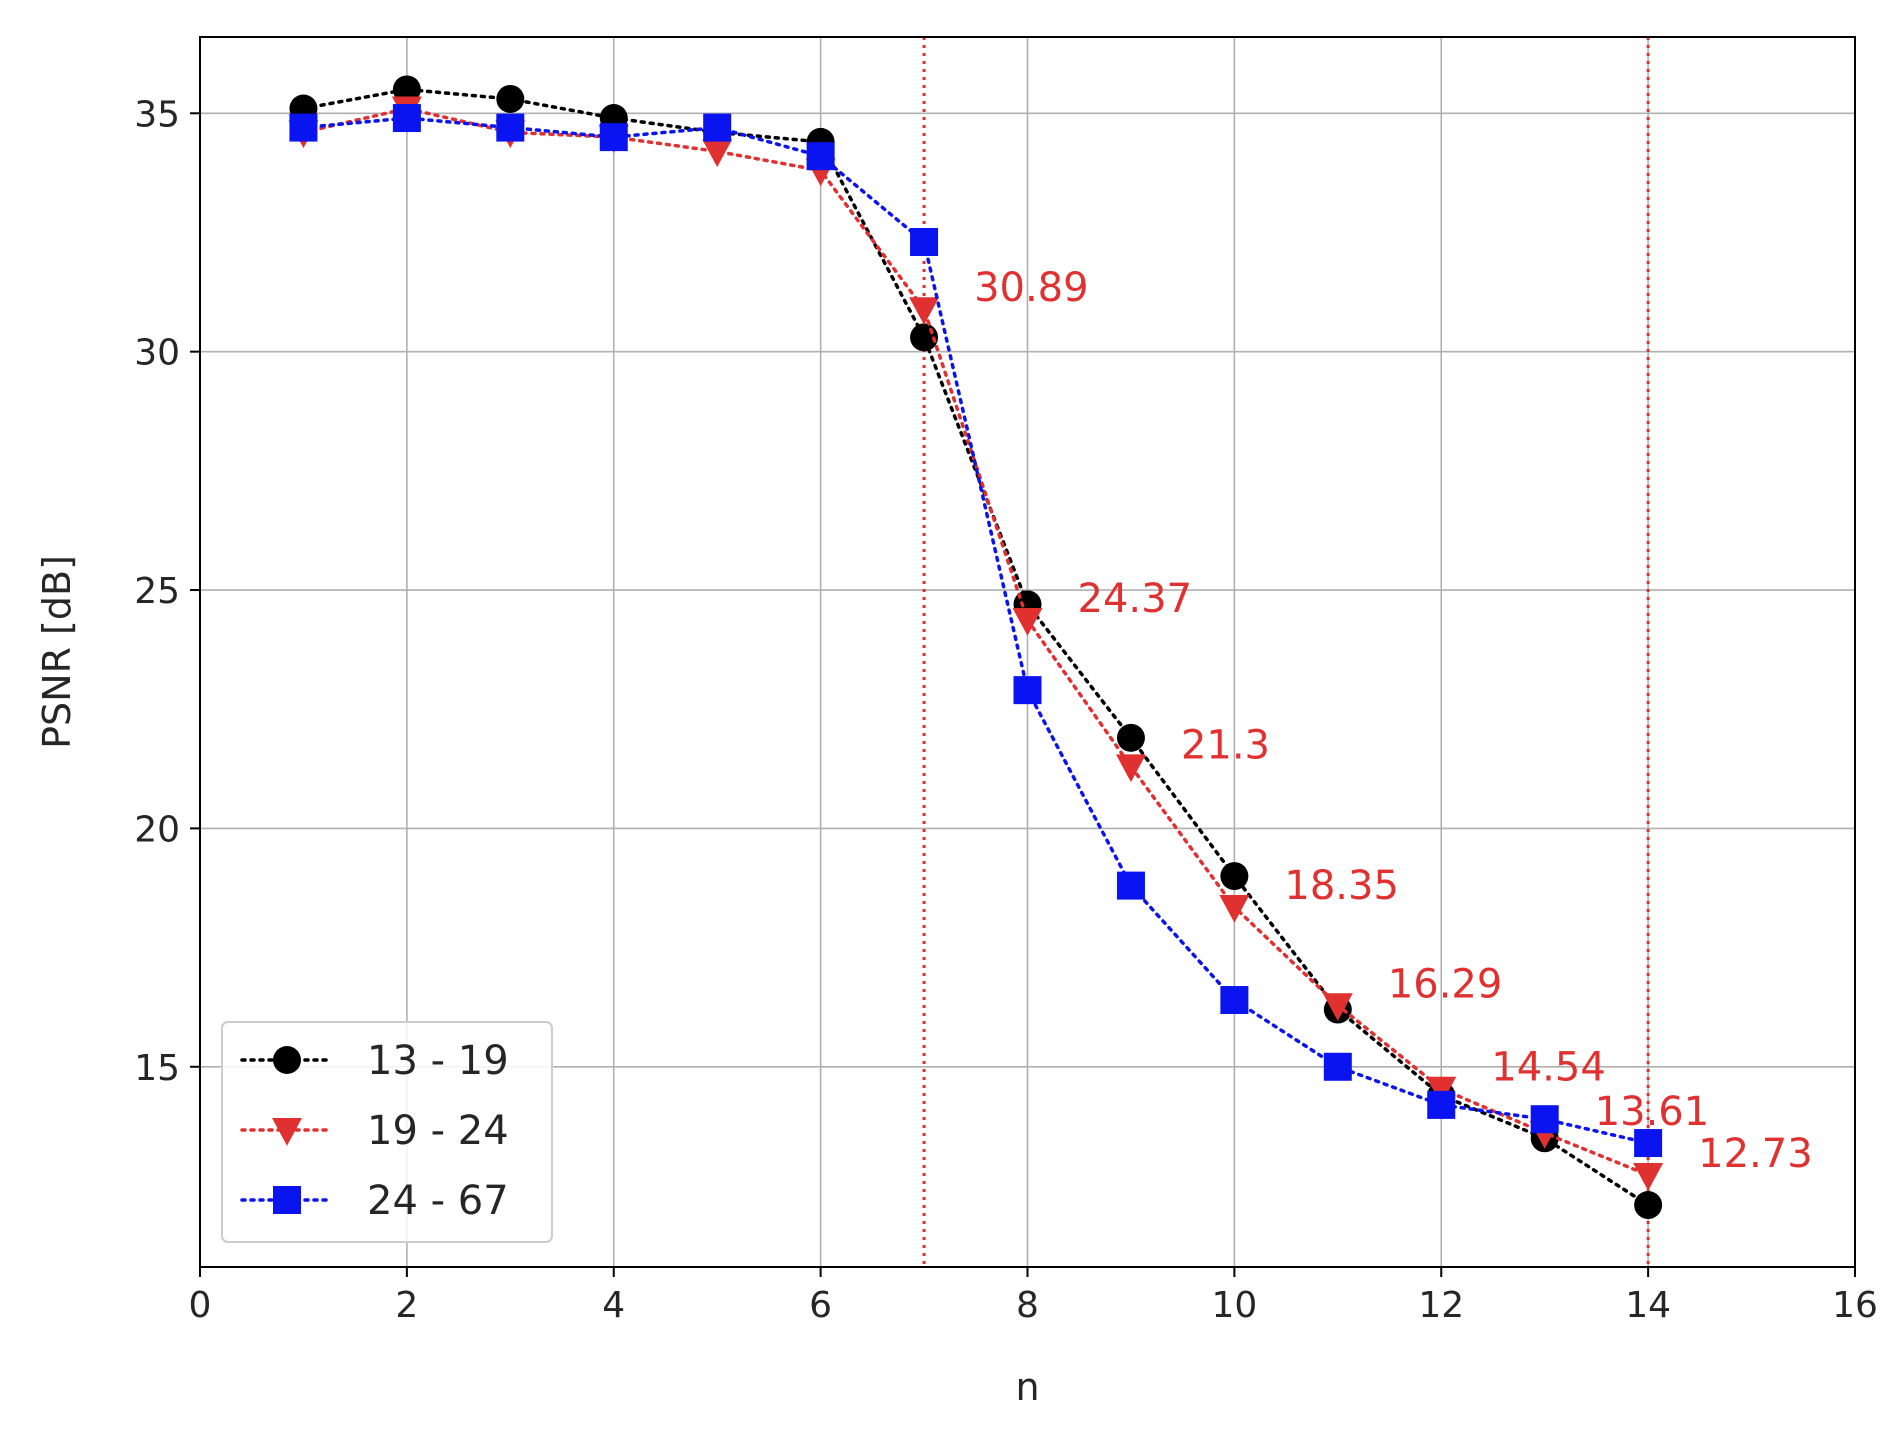 The image size is (1901, 1429). What do you see at coordinates (1027, 1387) in the screenshot?
I see `x-axis-title: n` at bounding box center [1027, 1387].